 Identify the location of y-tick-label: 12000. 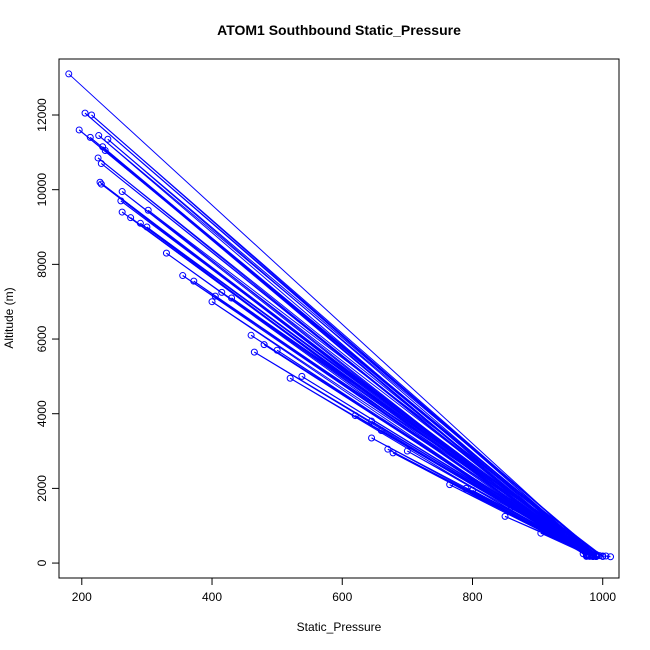
(42, 115).